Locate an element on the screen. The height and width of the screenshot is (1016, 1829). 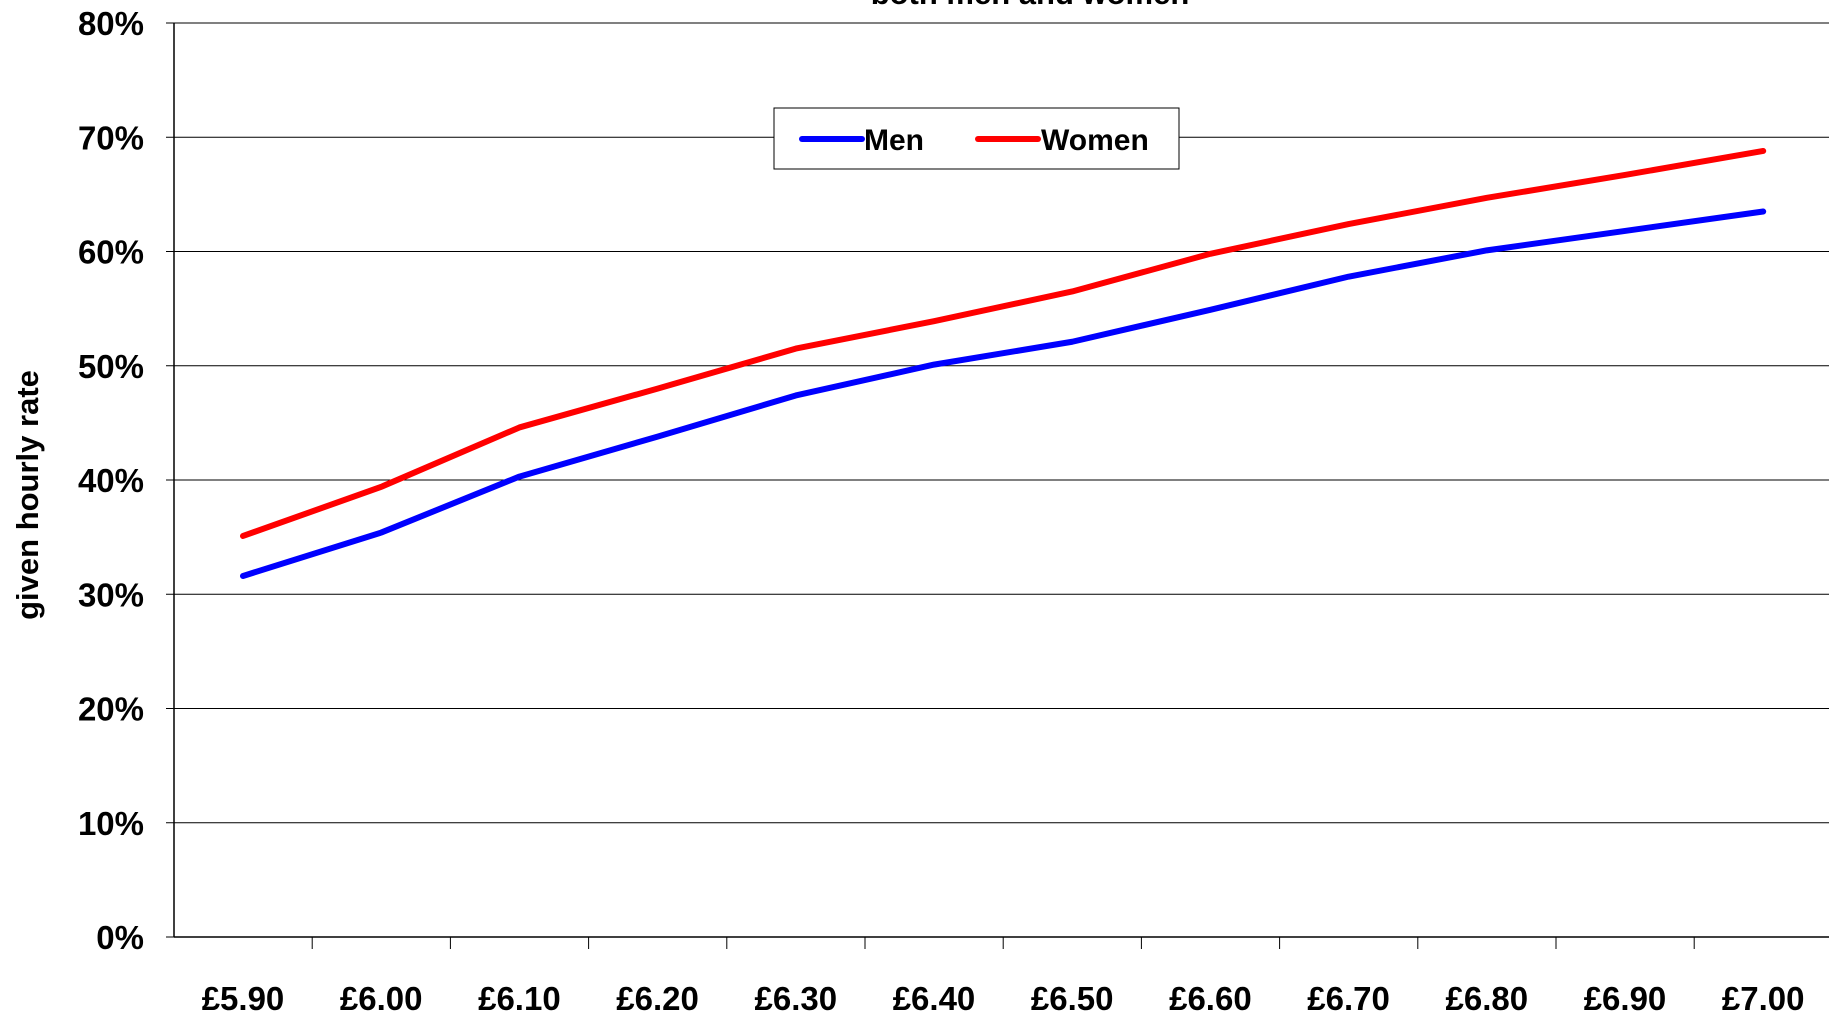
y-tick-label: 20% is located at coordinates (111, 709).